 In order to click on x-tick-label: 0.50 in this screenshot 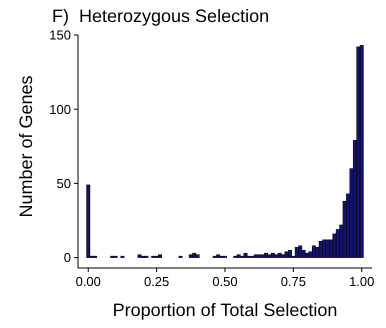, I will do `click(225, 281)`.